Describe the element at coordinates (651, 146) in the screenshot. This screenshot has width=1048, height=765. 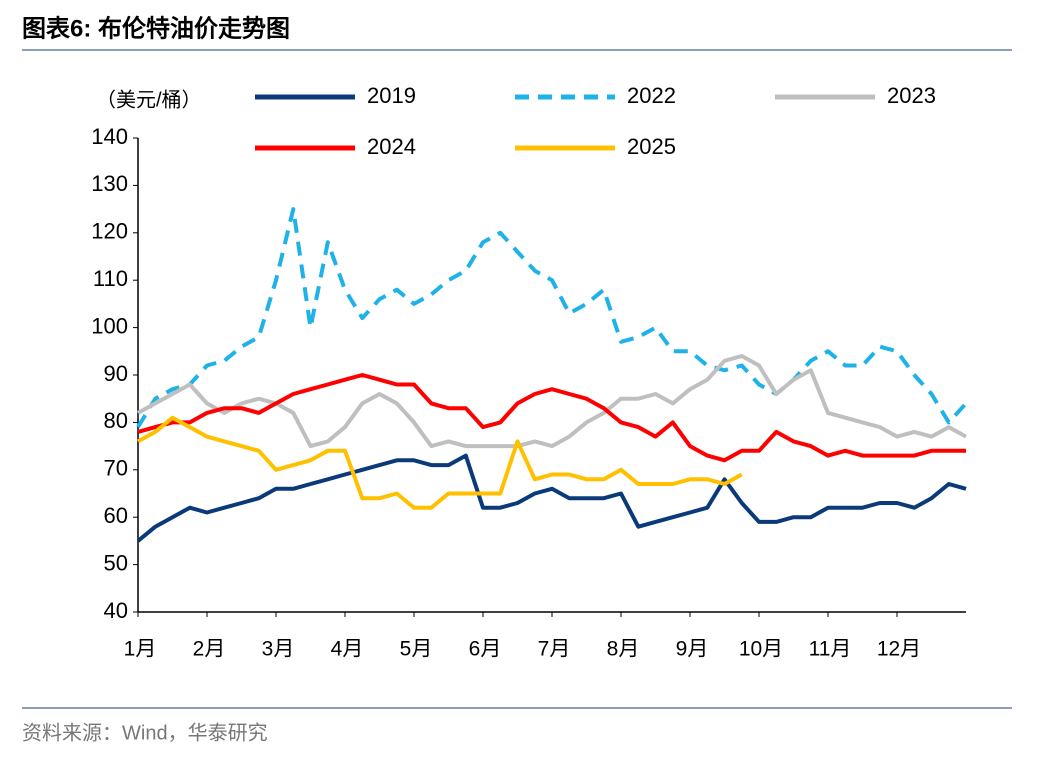
I see `legend-label: 2025` at that location.